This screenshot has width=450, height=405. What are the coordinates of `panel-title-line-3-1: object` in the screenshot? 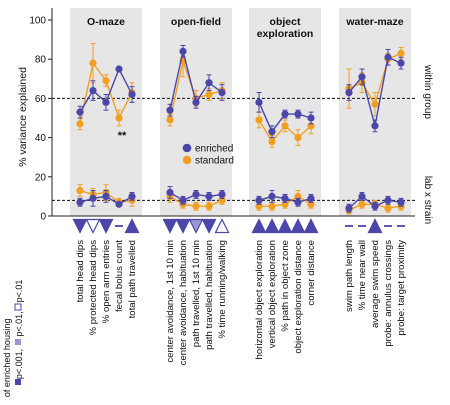 It's located at (285, 22).